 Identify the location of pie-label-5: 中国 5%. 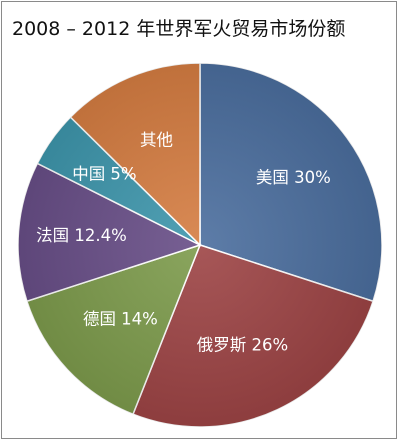
(104, 174).